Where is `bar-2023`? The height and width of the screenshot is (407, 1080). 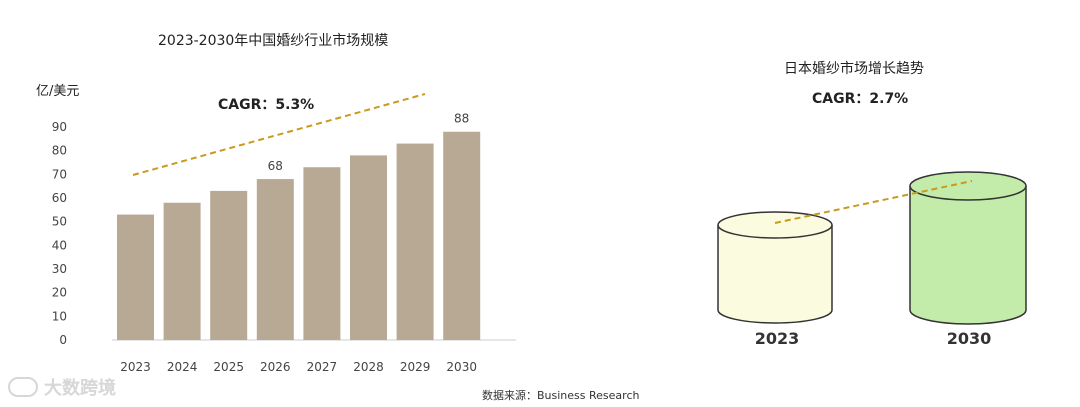
bar-2023 is located at coordinates (135, 277).